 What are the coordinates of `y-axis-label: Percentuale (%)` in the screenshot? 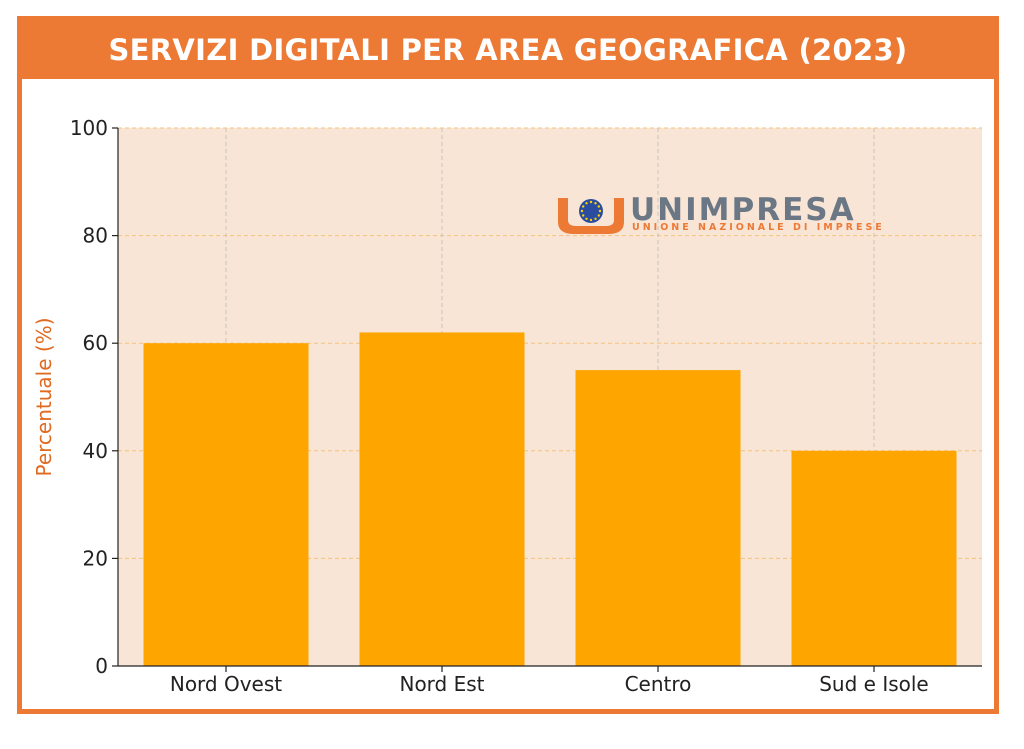 It's located at (44, 396).